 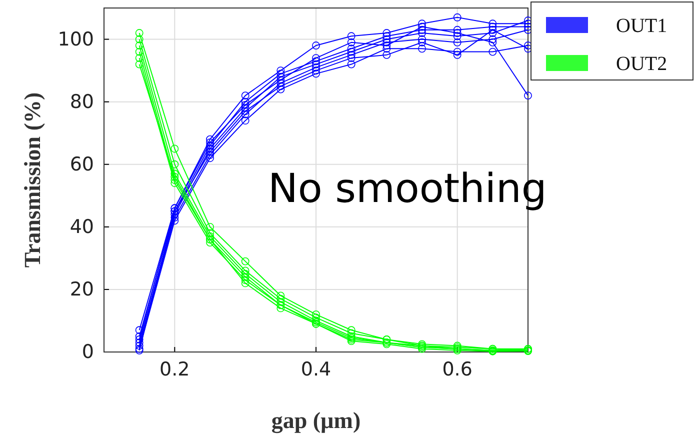 What do you see at coordinates (88, 352) in the screenshot?
I see `y-tick-label: 0` at bounding box center [88, 352].